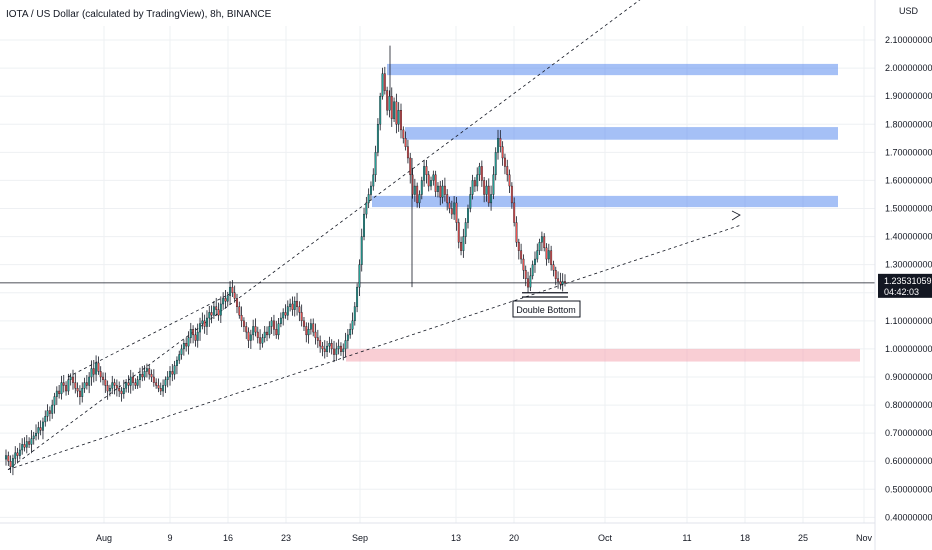 Image resolution: width=932 pixels, height=550 pixels. Describe the element at coordinates (605, 201) in the screenshot. I see `resistance-zone-1.53` at that location.